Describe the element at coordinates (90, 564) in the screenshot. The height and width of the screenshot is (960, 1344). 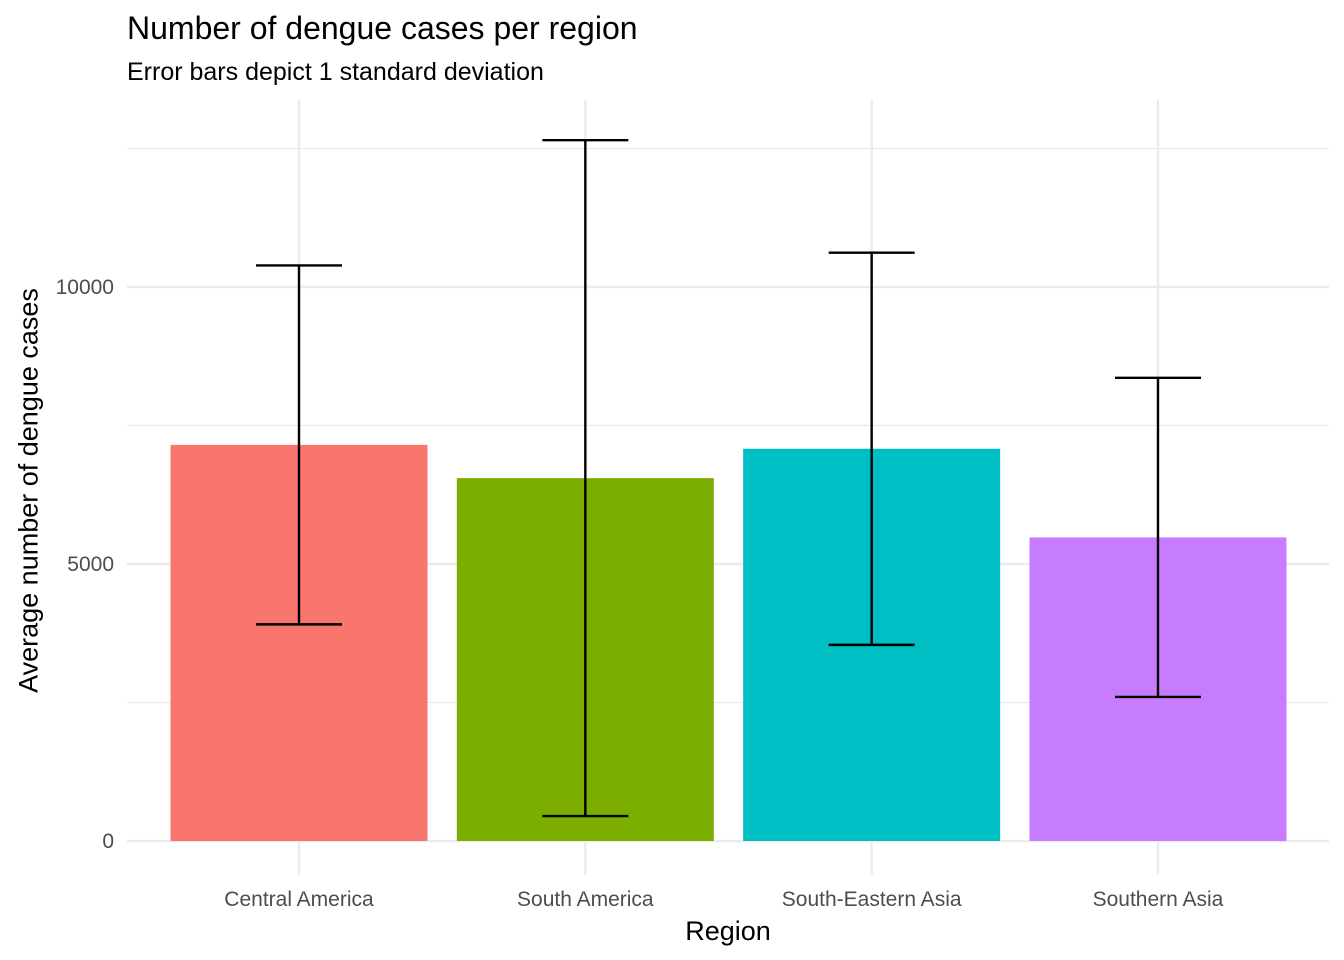
I see `y-tick-label: 5000` at that location.